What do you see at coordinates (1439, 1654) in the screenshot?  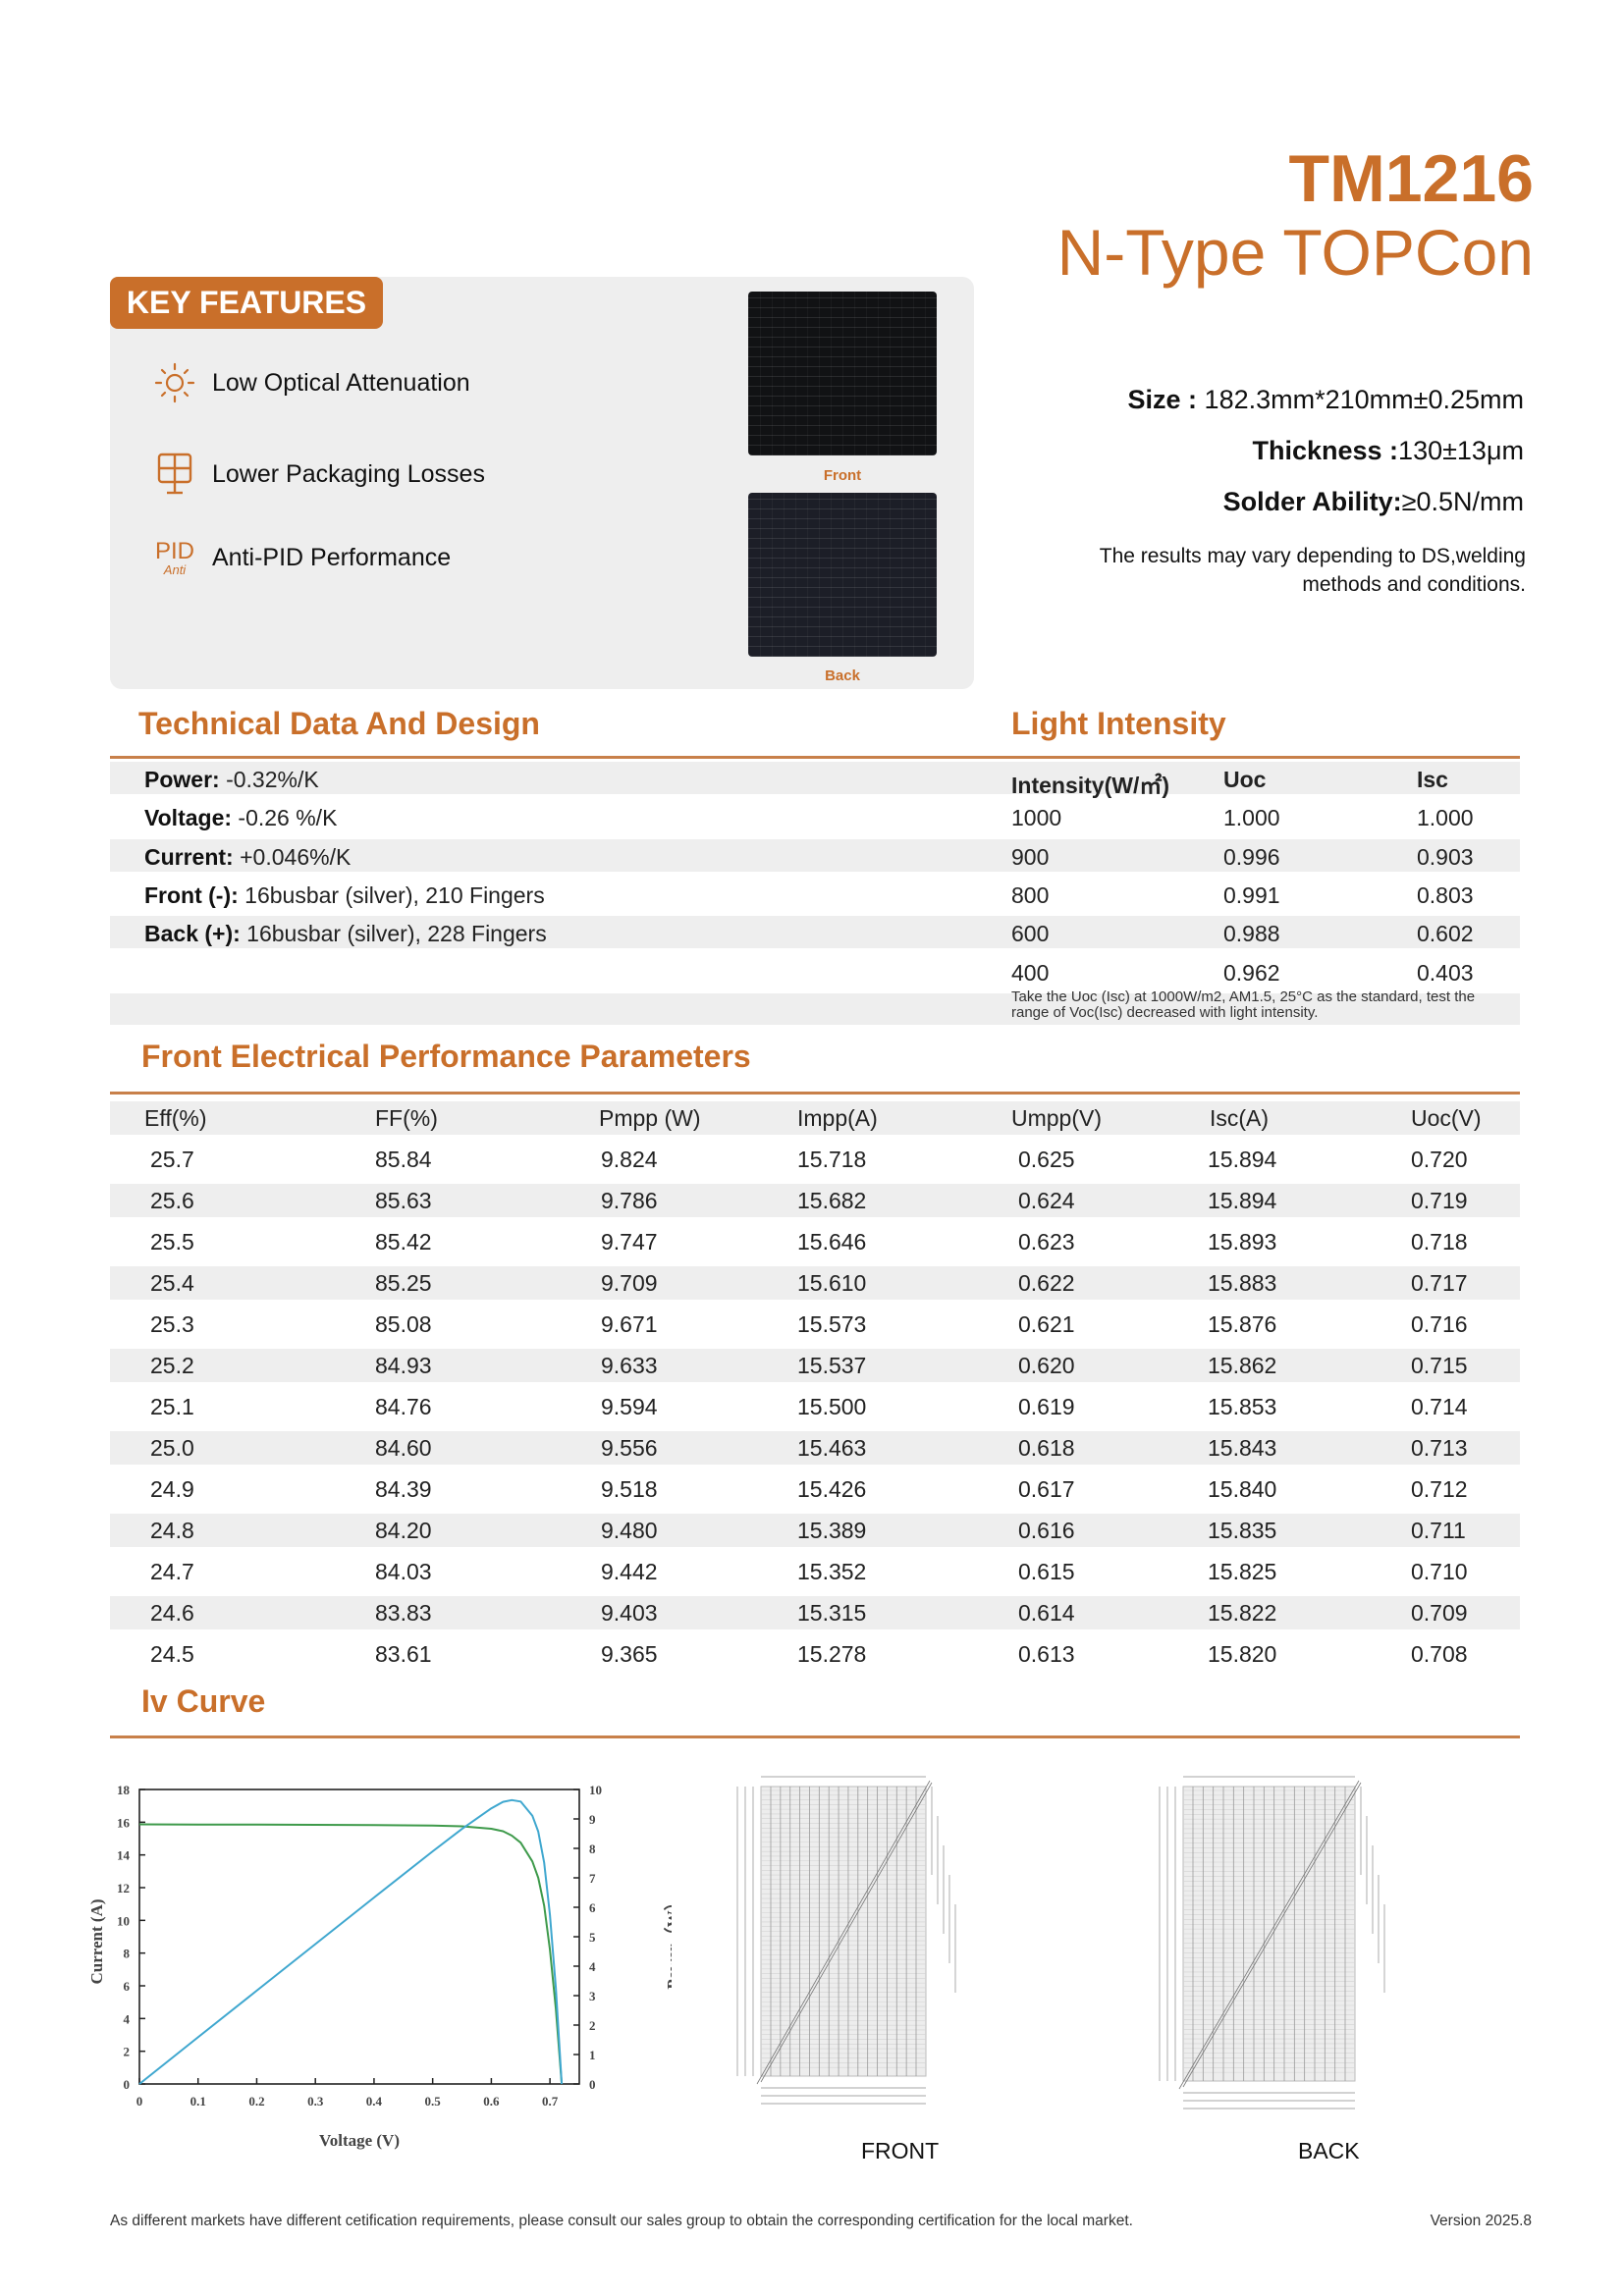 I see `table-cell: 0.708` at bounding box center [1439, 1654].